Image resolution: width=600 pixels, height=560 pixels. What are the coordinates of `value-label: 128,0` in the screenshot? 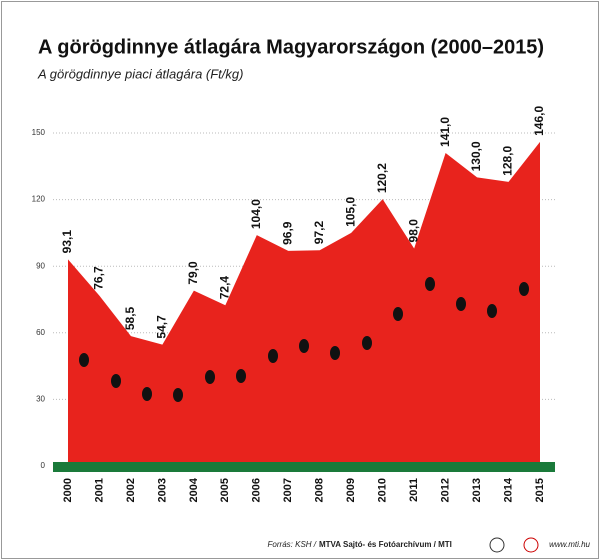 It's located at (508, 160).